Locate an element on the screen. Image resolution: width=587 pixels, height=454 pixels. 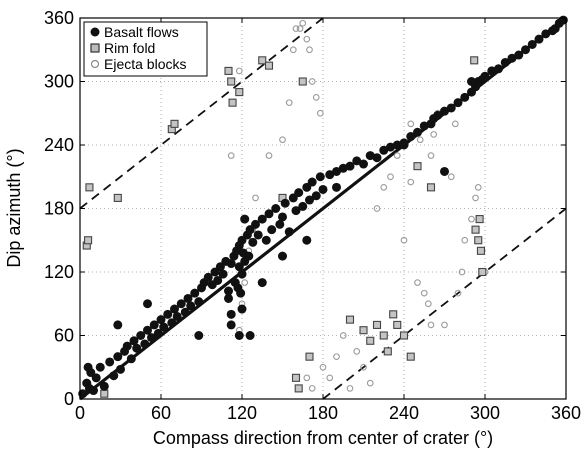
x-tick-label: 240 is located at coordinates (404, 413).